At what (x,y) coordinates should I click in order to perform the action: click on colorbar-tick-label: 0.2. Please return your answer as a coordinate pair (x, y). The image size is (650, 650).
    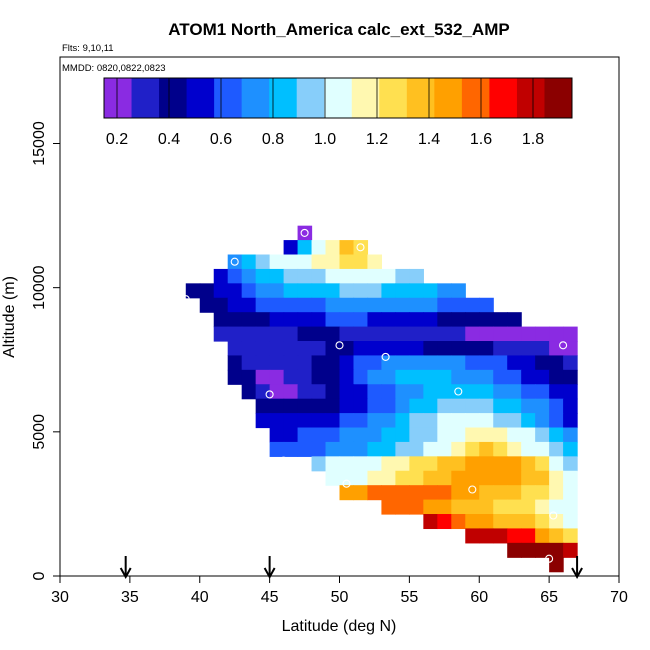
    Looking at the image, I should click on (117, 139).